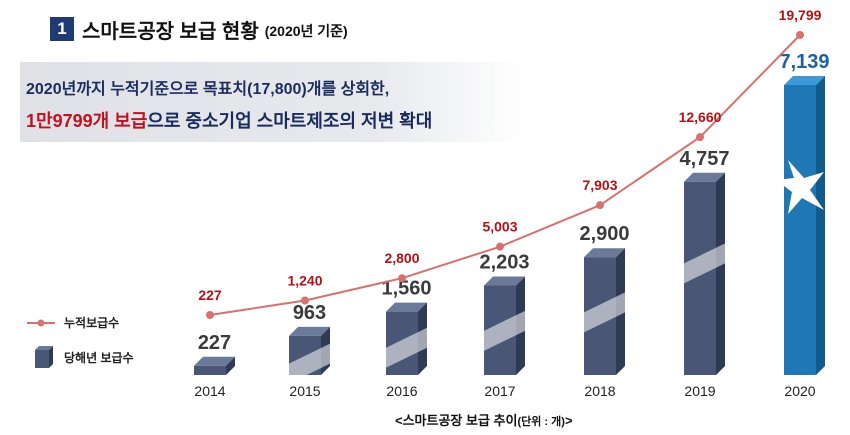 This screenshot has height=435, width=850. What do you see at coordinates (820, 225) in the screenshot?
I see `bar-side-2020` at bounding box center [820, 225].